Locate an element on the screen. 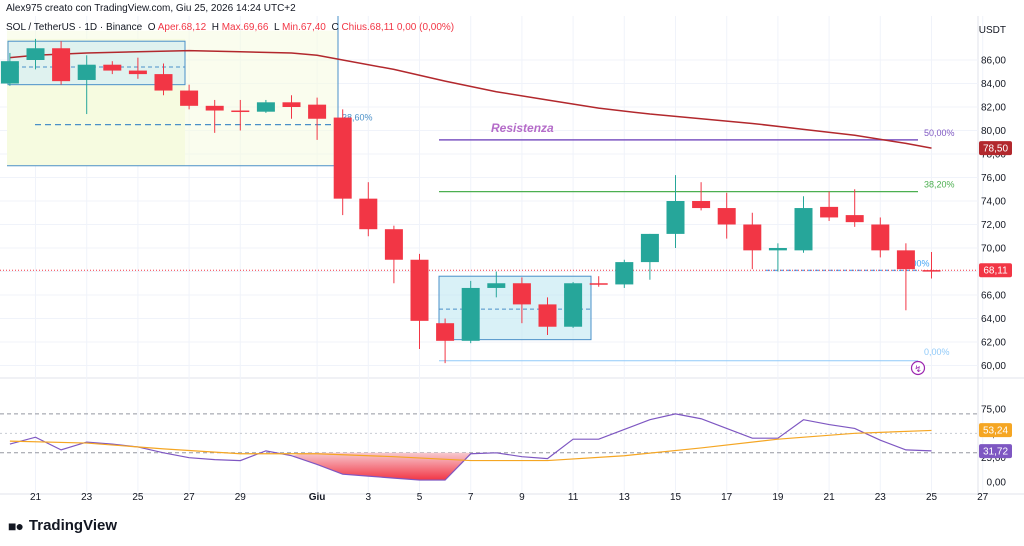 The width and height of the screenshot is (1024, 546). time-tick-label: 13 is located at coordinates (625, 497).